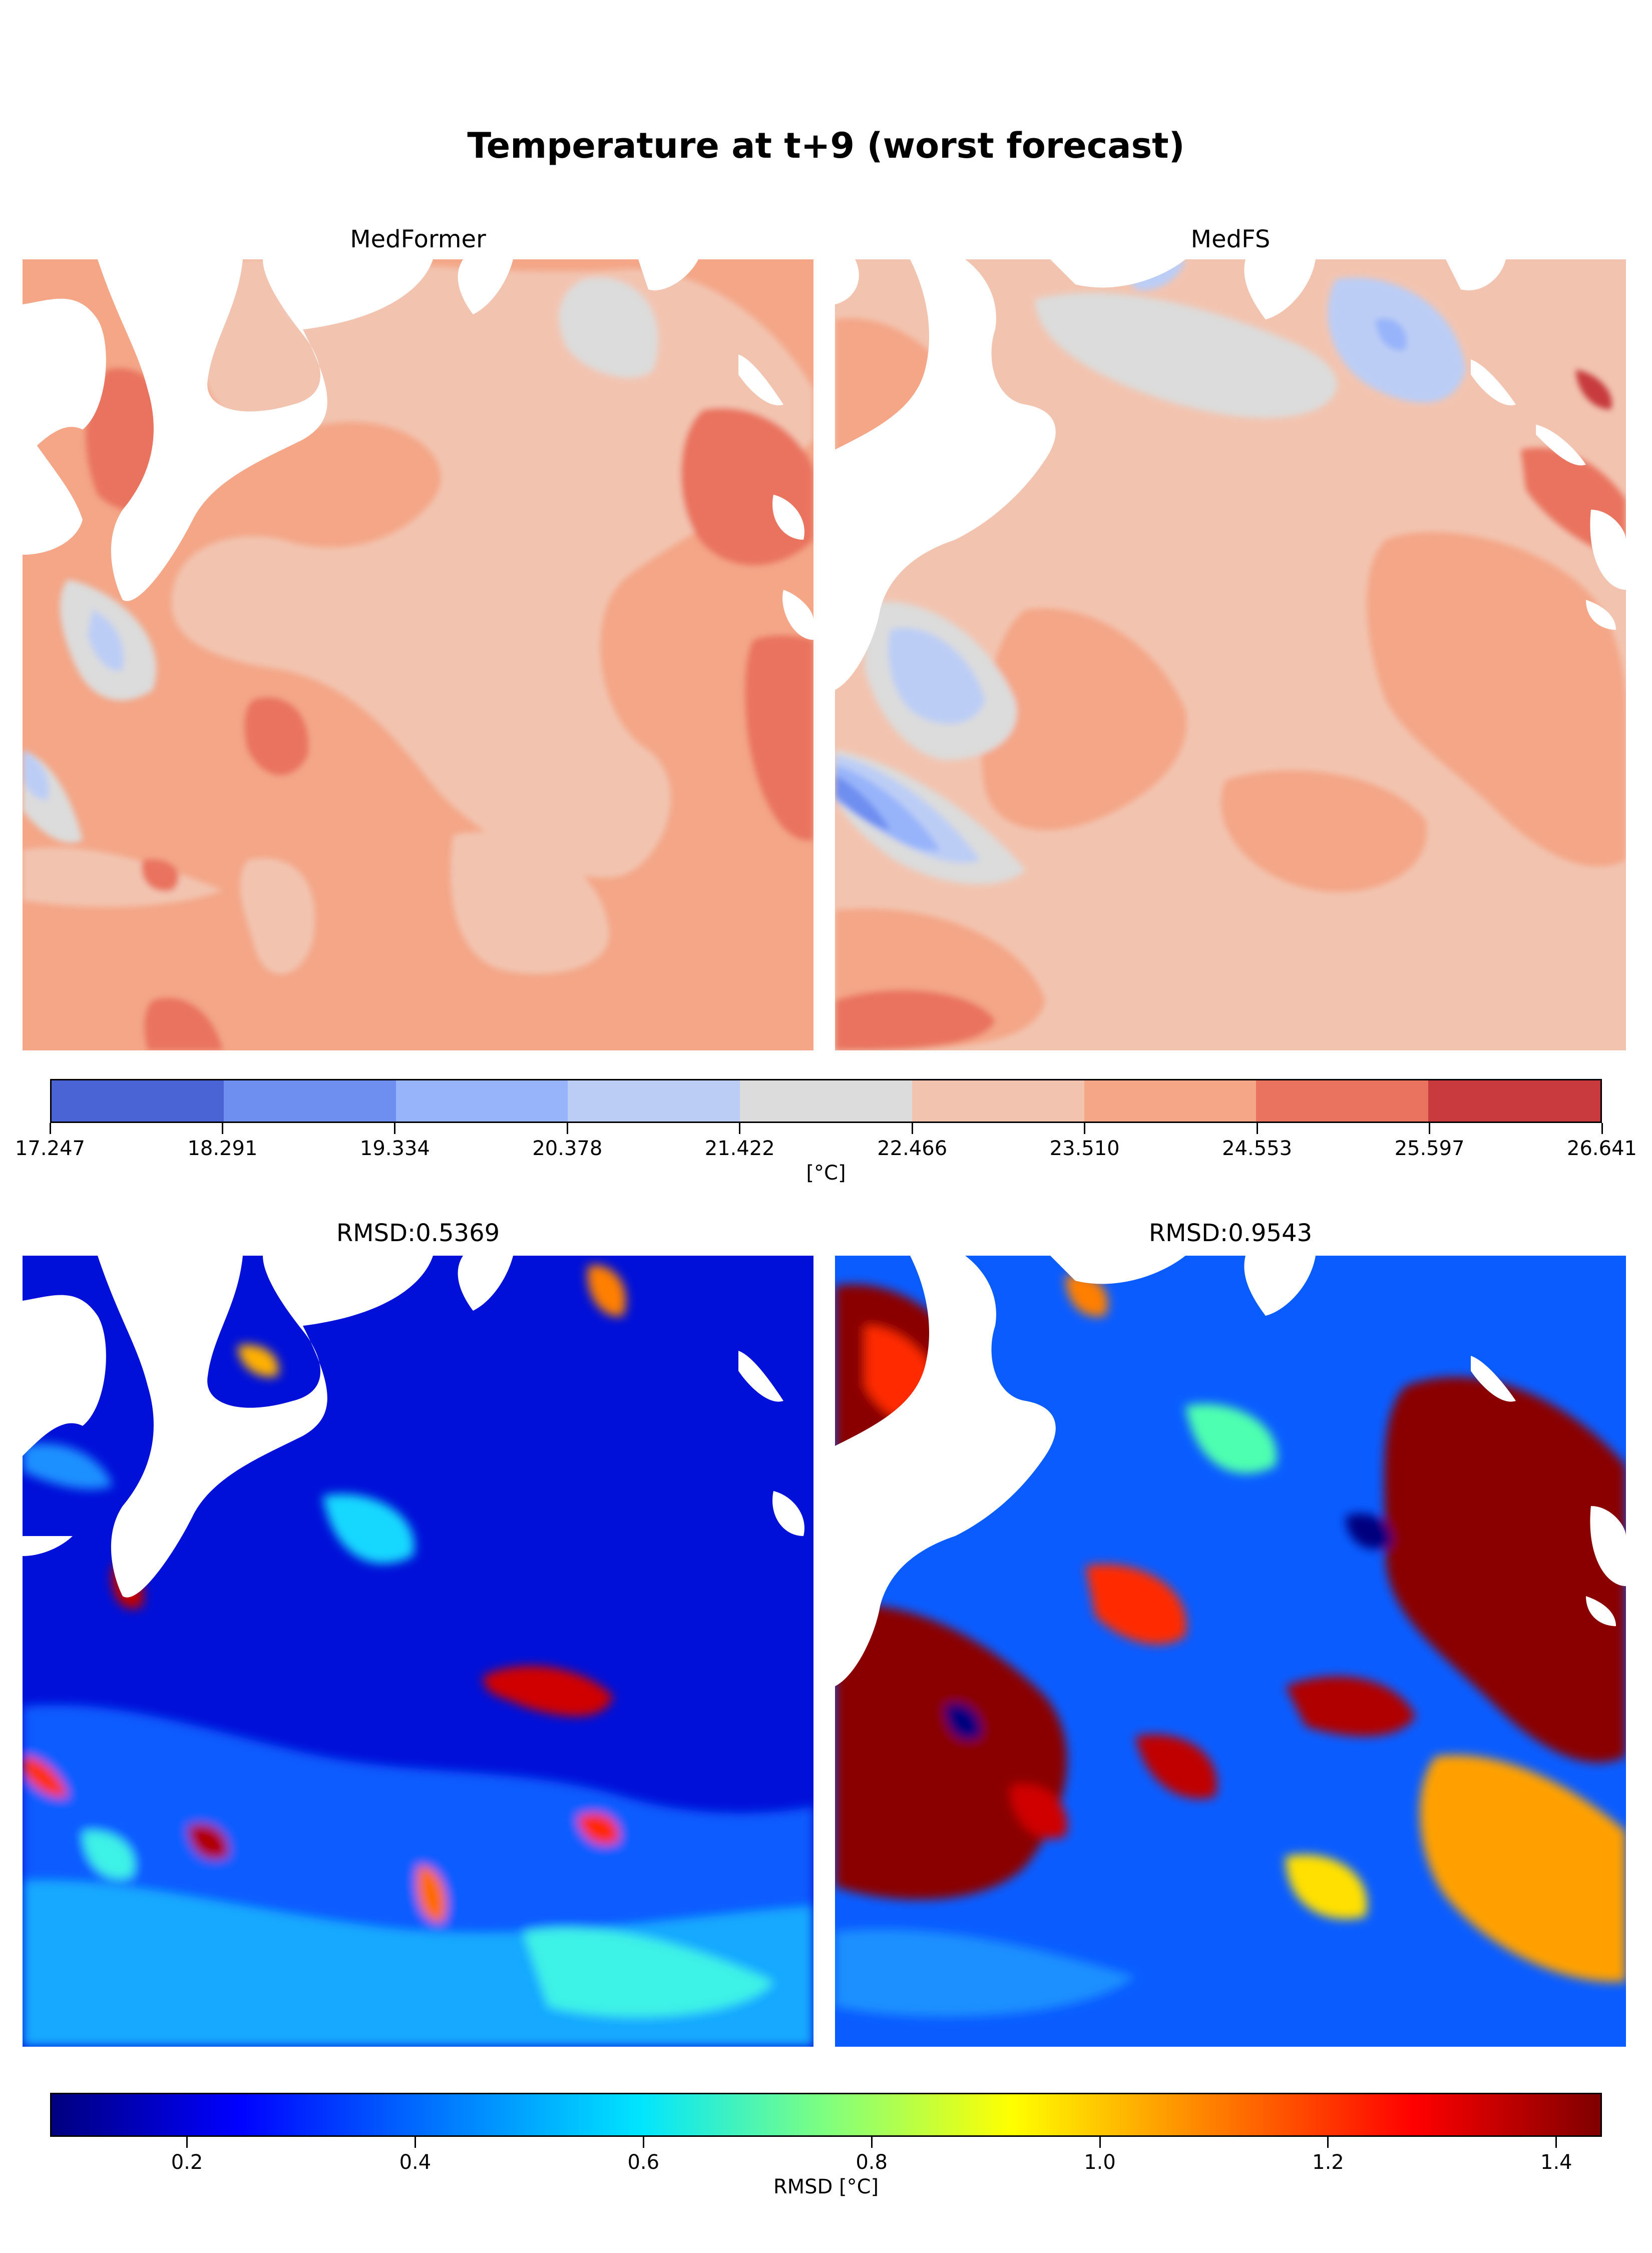 The width and height of the screenshot is (1652, 2253). What do you see at coordinates (985, 1973) in the screenshot?
I see `rmsd-band-south` at bounding box center [985, 1973].